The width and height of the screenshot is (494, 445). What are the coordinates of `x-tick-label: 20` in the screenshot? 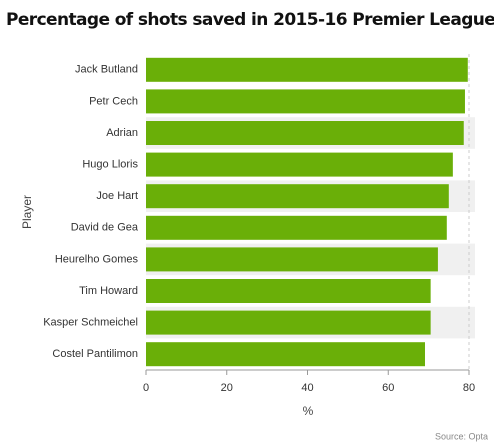 It's located at (227, 388).